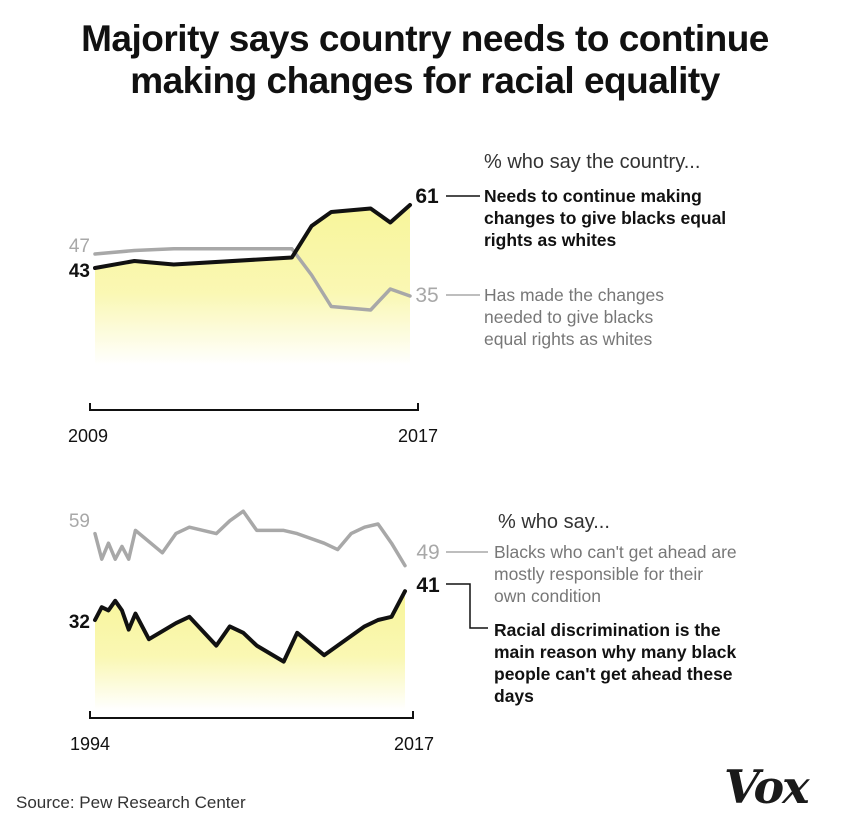  Describe the element at coordinates (79, 271) in the screenshot. I see `start-value-label-panel1-series1: 43` at that location.